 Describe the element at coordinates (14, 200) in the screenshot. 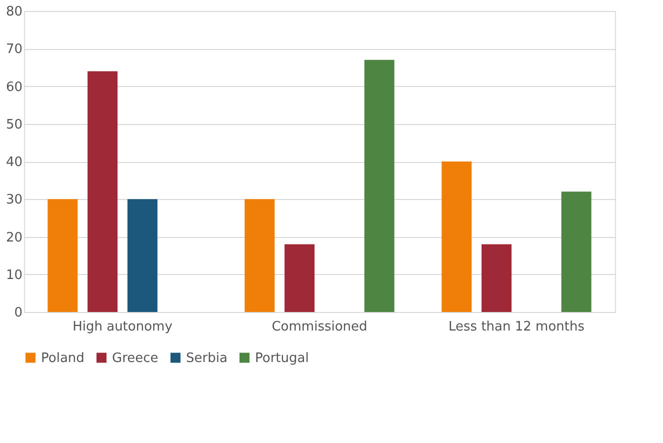

I see `y-tick-label: 30` at that location.